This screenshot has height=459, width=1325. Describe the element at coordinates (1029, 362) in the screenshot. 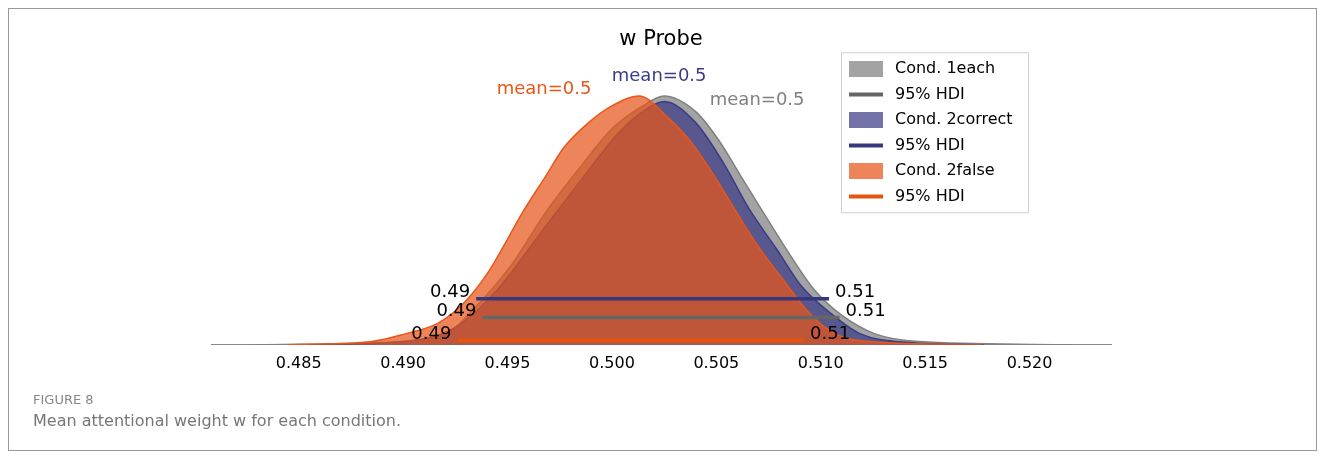

I see `x-tick-label: 0.520` at that location.